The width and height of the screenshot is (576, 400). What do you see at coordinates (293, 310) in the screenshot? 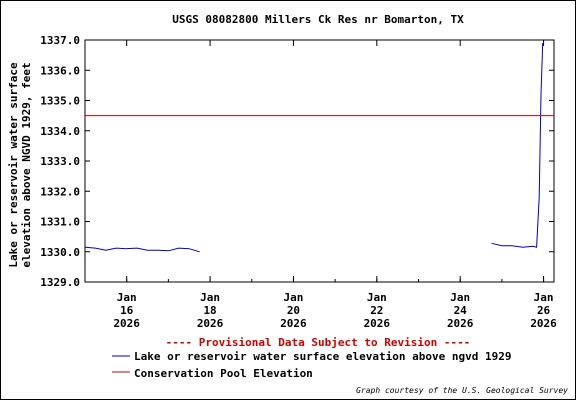
I see `x-tick-label: 20` at bounding box center [293, 310].